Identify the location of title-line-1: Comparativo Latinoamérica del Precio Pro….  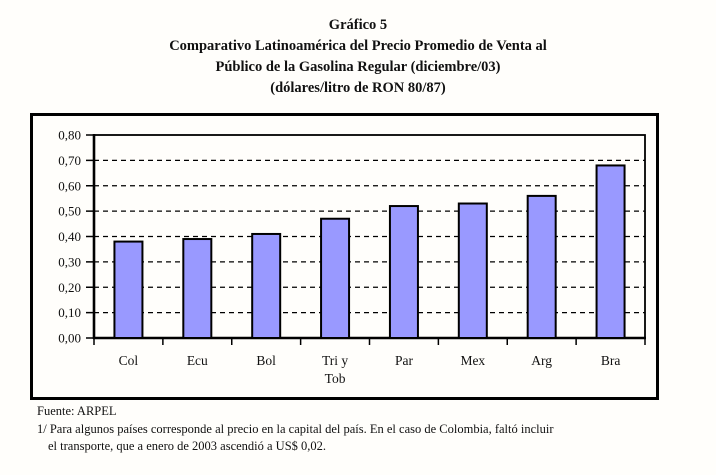
(358, 46).